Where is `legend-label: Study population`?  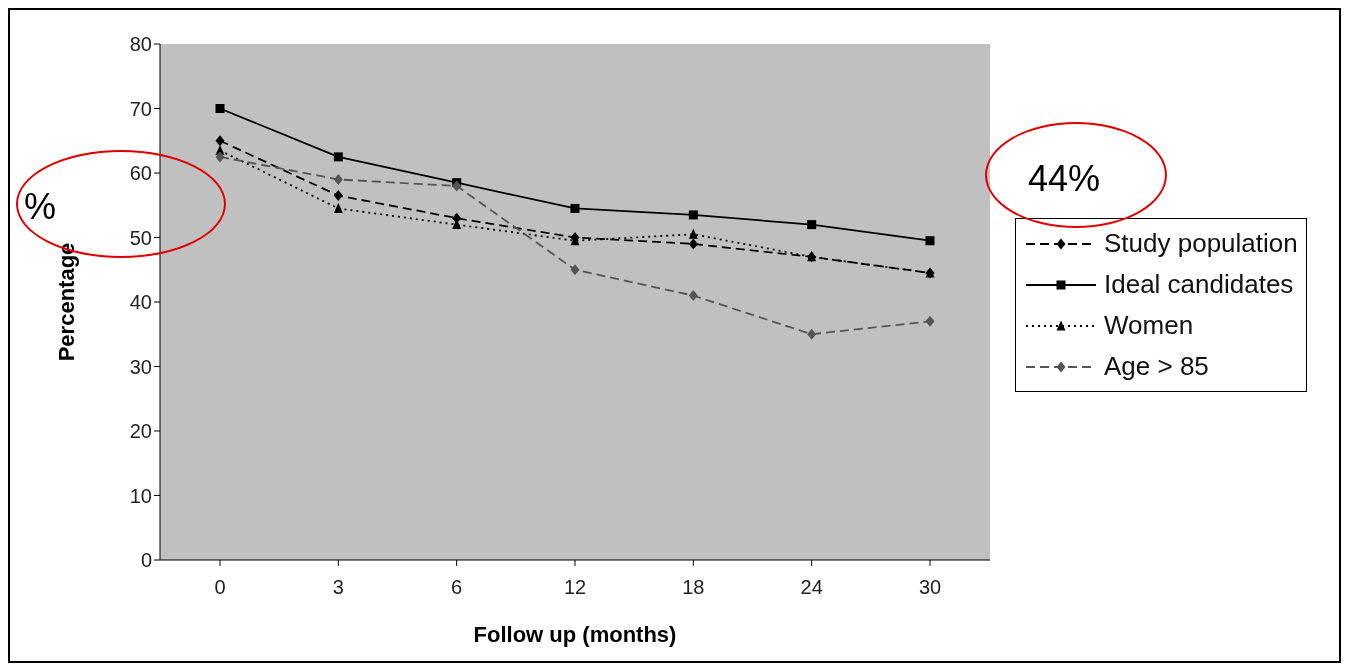 legend-label: Study population is located at coordinates (1201, 243).